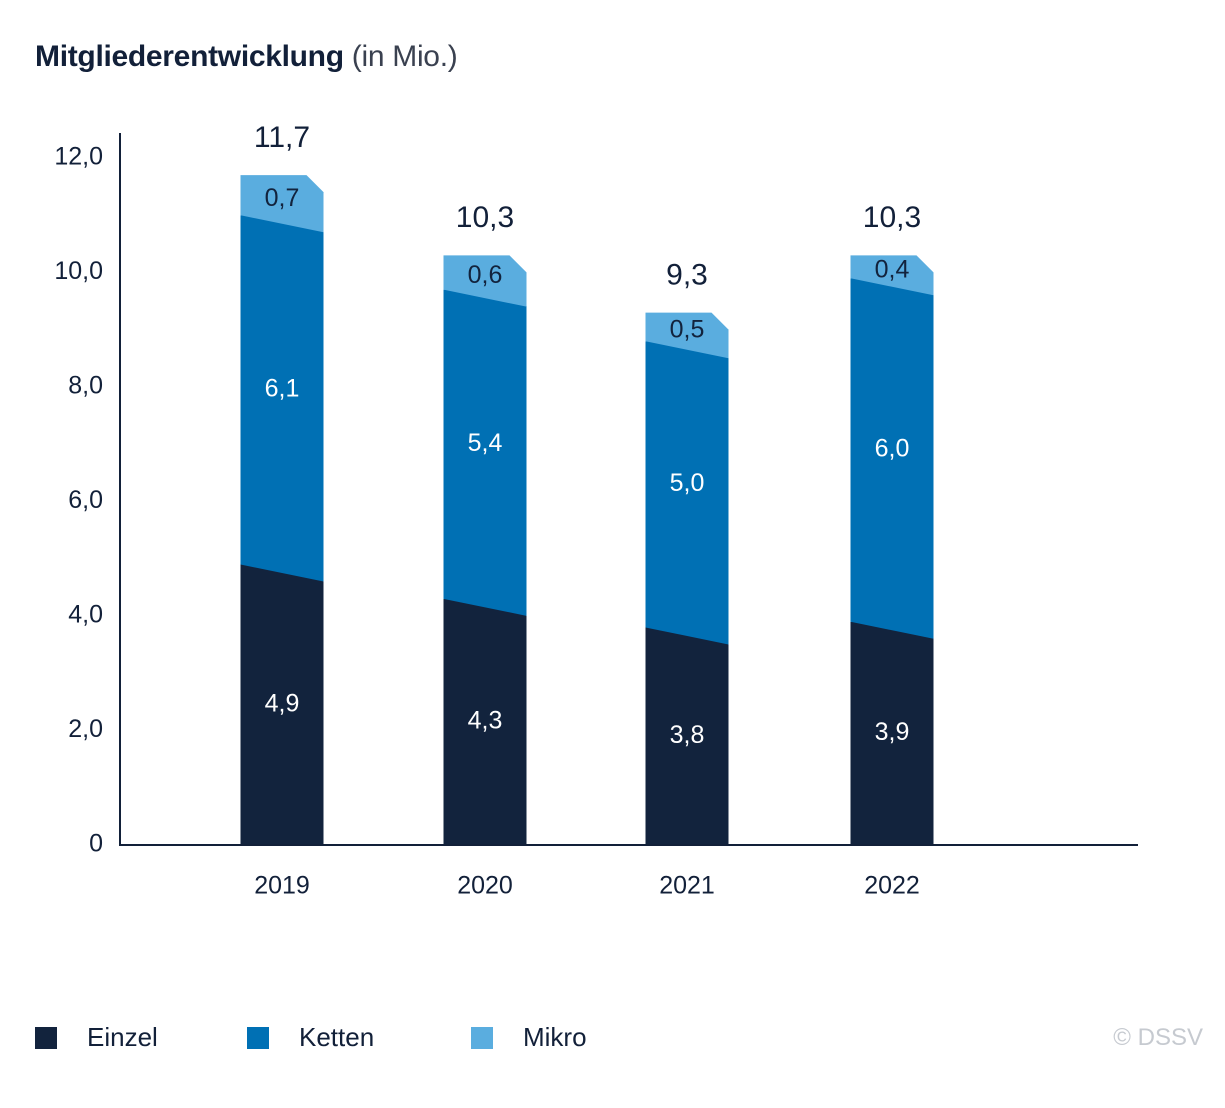 Image resolution: width=1225 pixels, height=1108 pixels. Describe the element at coordinates (96, 844) in the screenshot. I see `y-tick-label: 0` at that location.